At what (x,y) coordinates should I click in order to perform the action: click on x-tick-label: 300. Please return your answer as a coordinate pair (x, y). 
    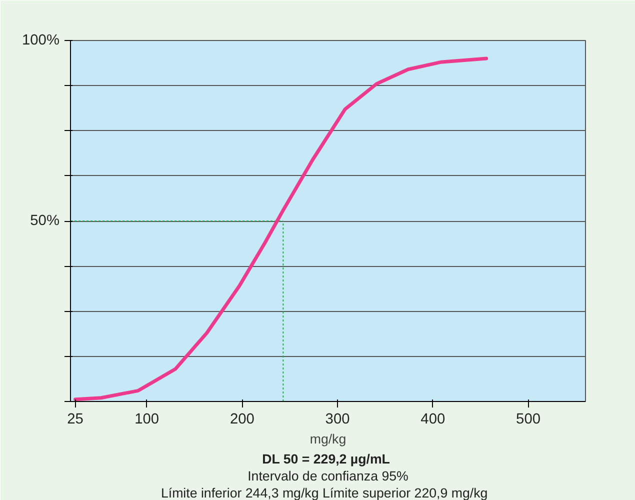
    Looking at the image, I should click on (337, 420).